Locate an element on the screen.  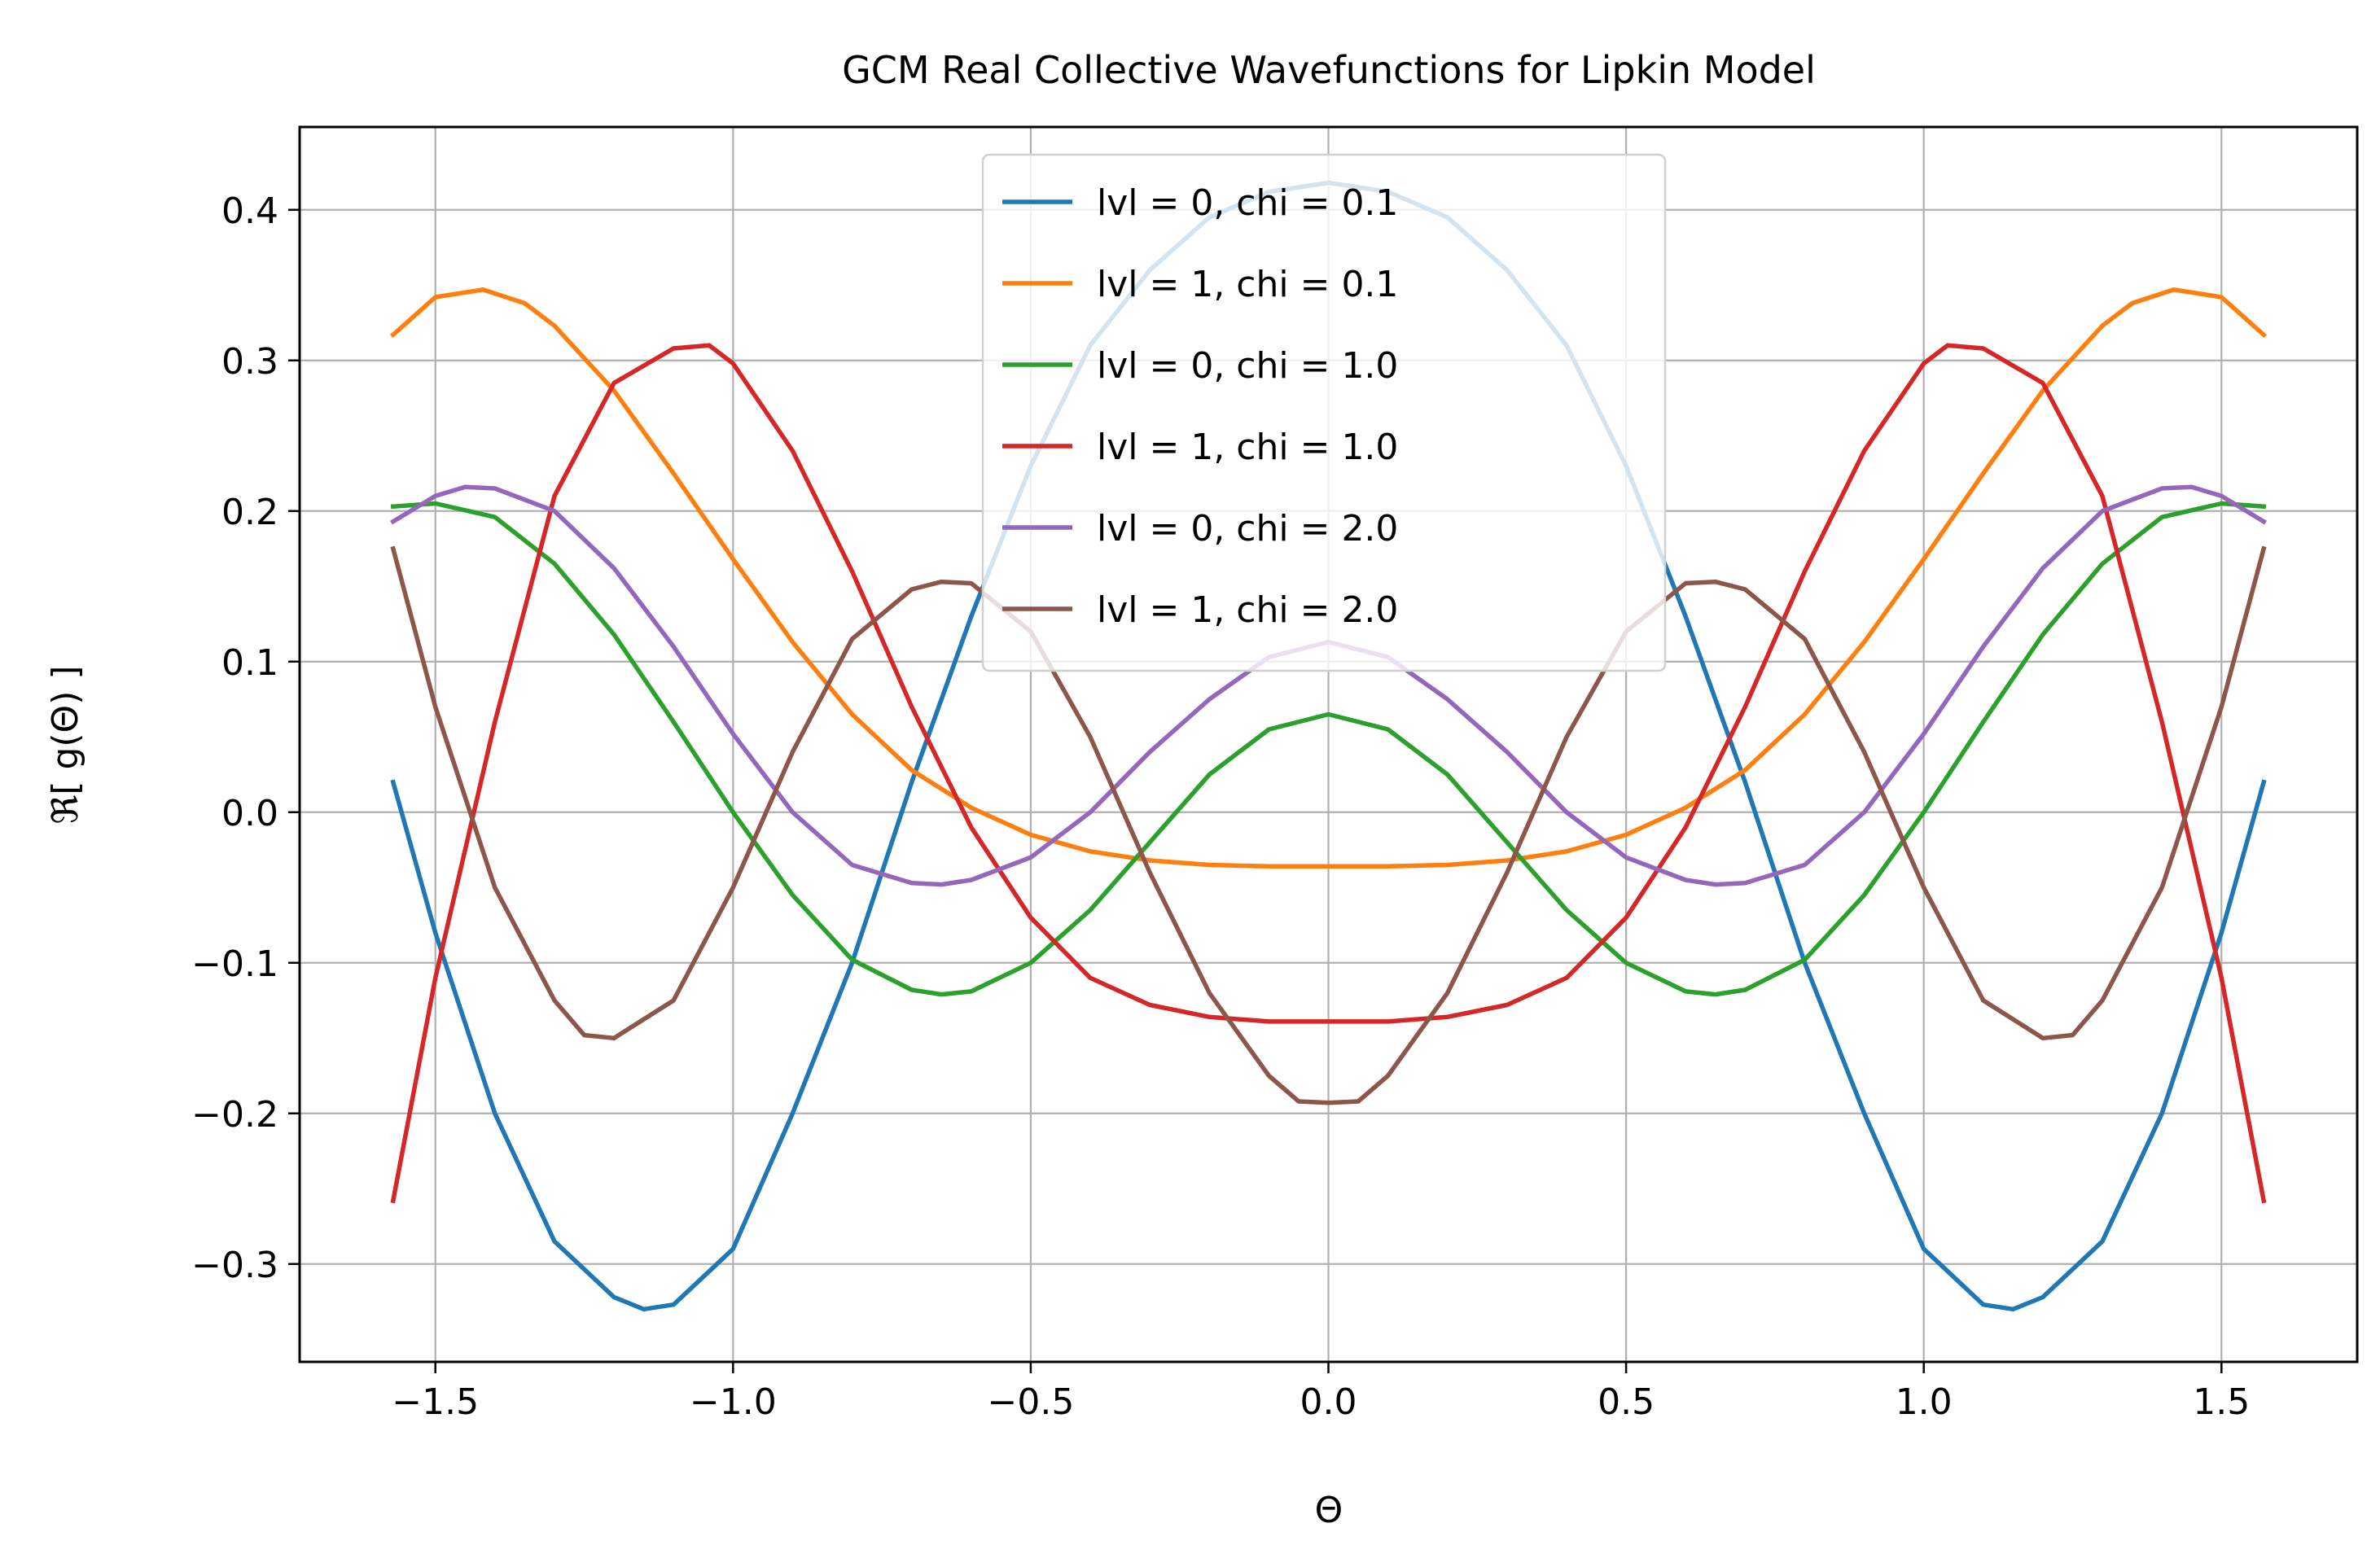
y-tick-label: 0.3 is located at coordinates (249, 362).